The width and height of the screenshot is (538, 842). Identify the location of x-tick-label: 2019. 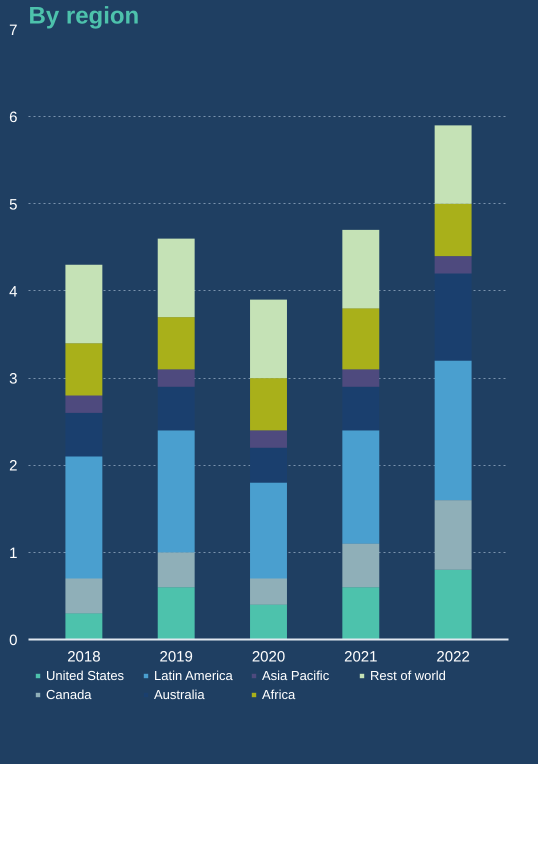
(176, 657).